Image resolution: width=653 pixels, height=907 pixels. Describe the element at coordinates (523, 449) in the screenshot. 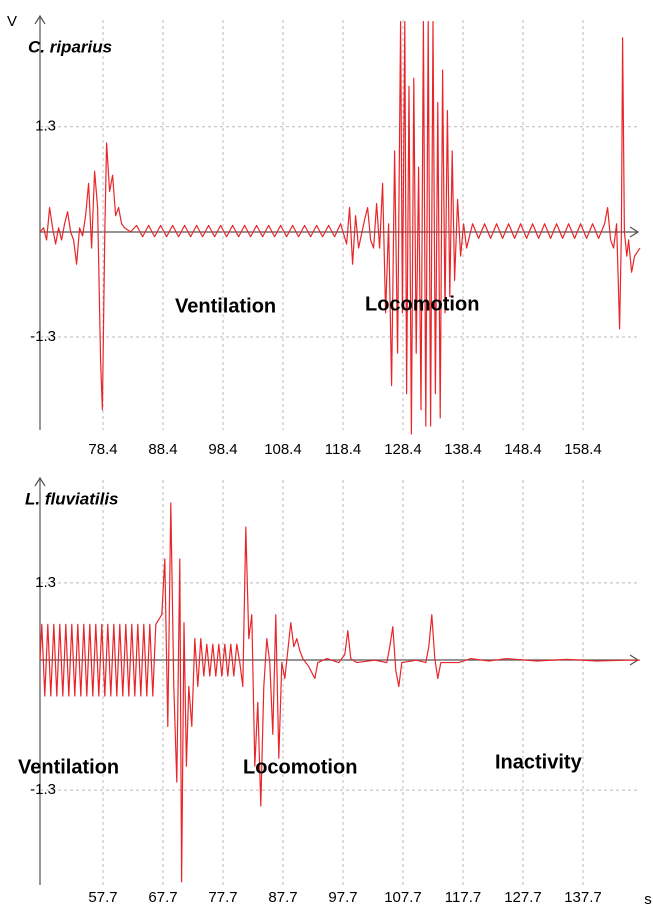

I see `x-tick-label: 148.4` at that location.